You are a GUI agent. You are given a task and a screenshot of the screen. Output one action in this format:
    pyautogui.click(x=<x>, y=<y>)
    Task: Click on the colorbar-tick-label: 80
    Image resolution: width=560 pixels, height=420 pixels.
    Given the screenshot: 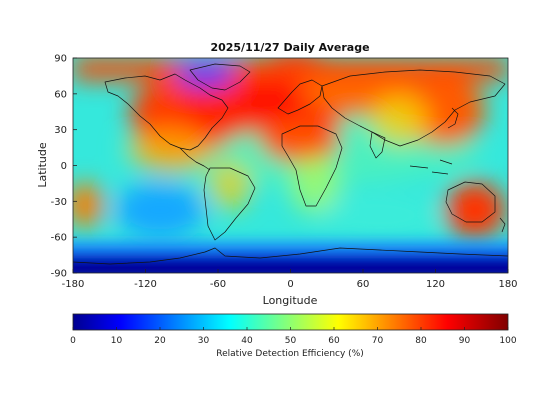 What is the action you would take?
    pyautogui.click(x=421, y=341)
    